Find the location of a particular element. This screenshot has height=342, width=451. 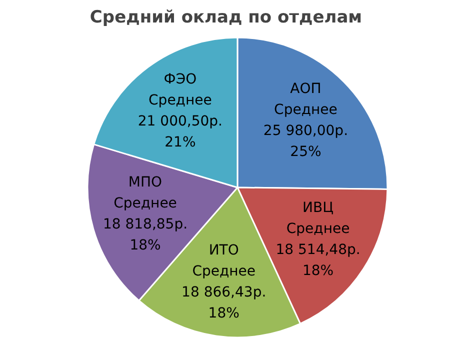

slice-label: МПО is located at coordinates (145, 182).